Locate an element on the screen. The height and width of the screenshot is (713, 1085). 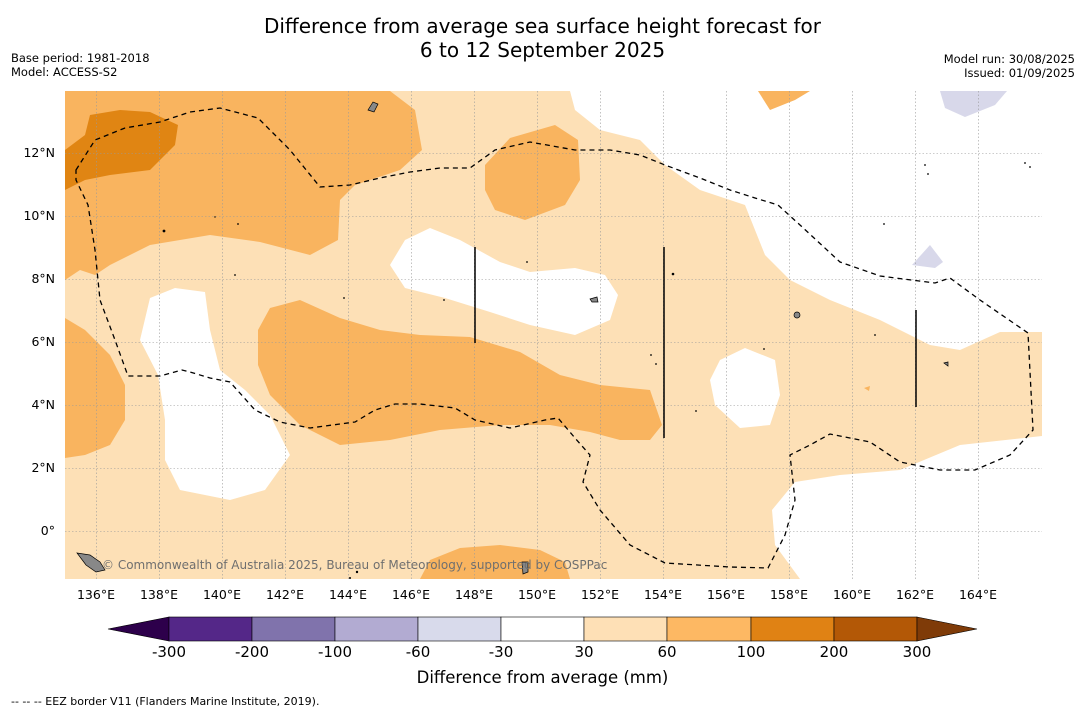
anomaly-60-100-north-blob is located at coordinates (532, 172).